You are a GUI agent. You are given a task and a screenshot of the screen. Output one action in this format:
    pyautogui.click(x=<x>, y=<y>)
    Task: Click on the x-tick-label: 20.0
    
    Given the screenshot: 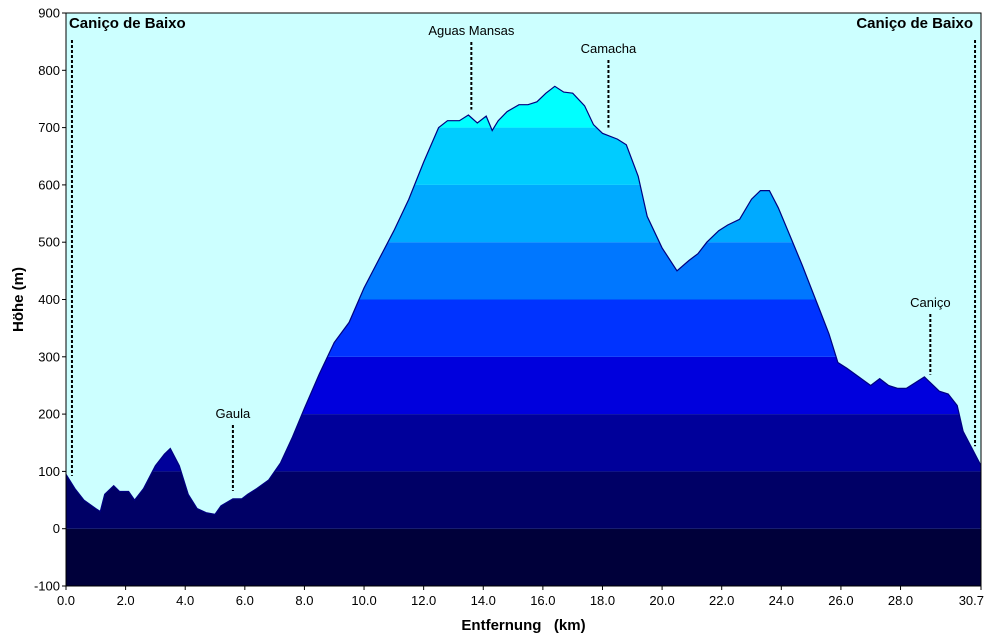 What is the action you would take?
    pyautogui.click(x=661, y=600)
    